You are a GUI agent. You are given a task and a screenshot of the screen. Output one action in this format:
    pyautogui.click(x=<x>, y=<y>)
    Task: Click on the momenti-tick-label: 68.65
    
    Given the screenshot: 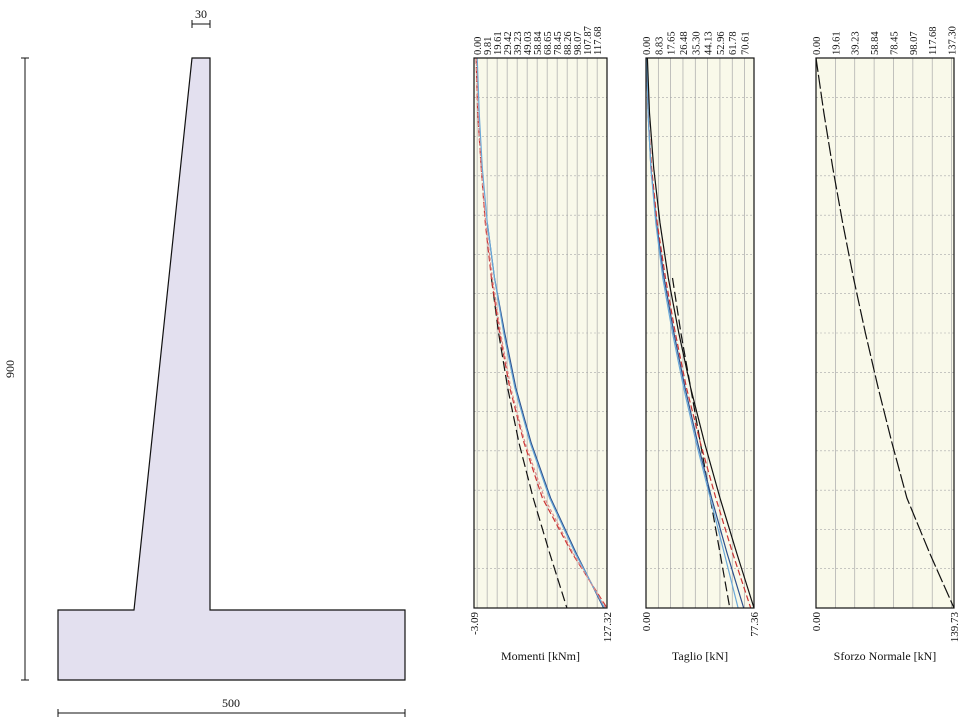 What is the action you would take?
    pyautogui.click(x=548, y=43)
    